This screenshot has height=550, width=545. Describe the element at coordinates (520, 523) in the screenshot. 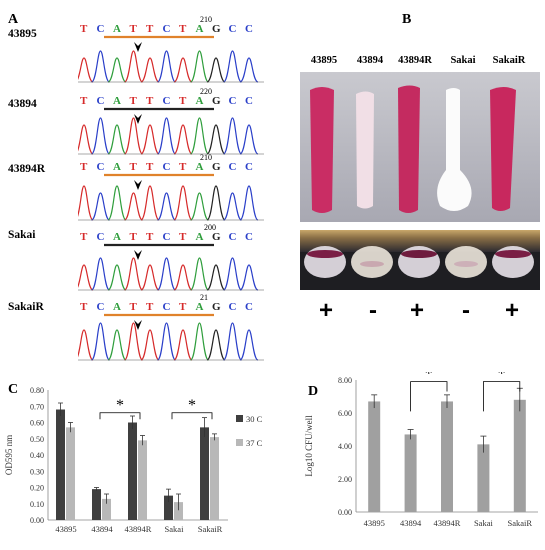

I see `x-tick-label: SakaiR` at that location.